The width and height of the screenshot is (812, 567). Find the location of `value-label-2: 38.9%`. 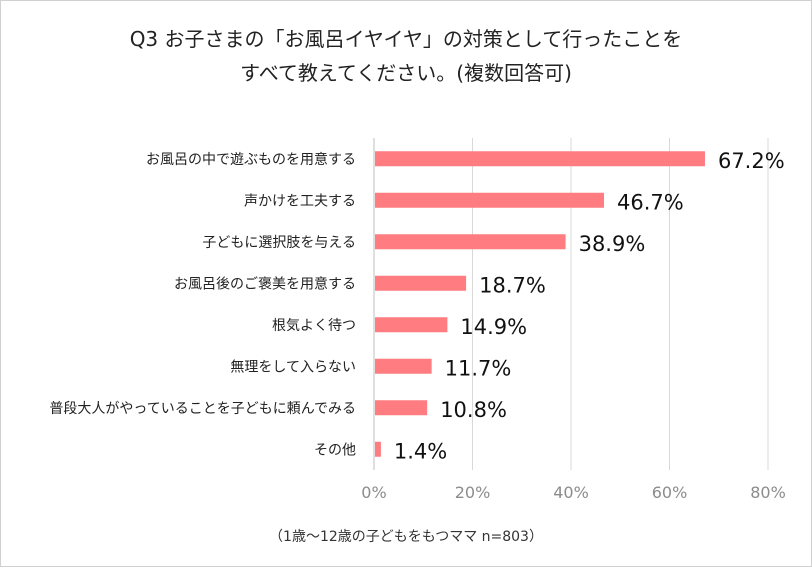

value-label-2: 38.9% is located at coordinates (612, 244).